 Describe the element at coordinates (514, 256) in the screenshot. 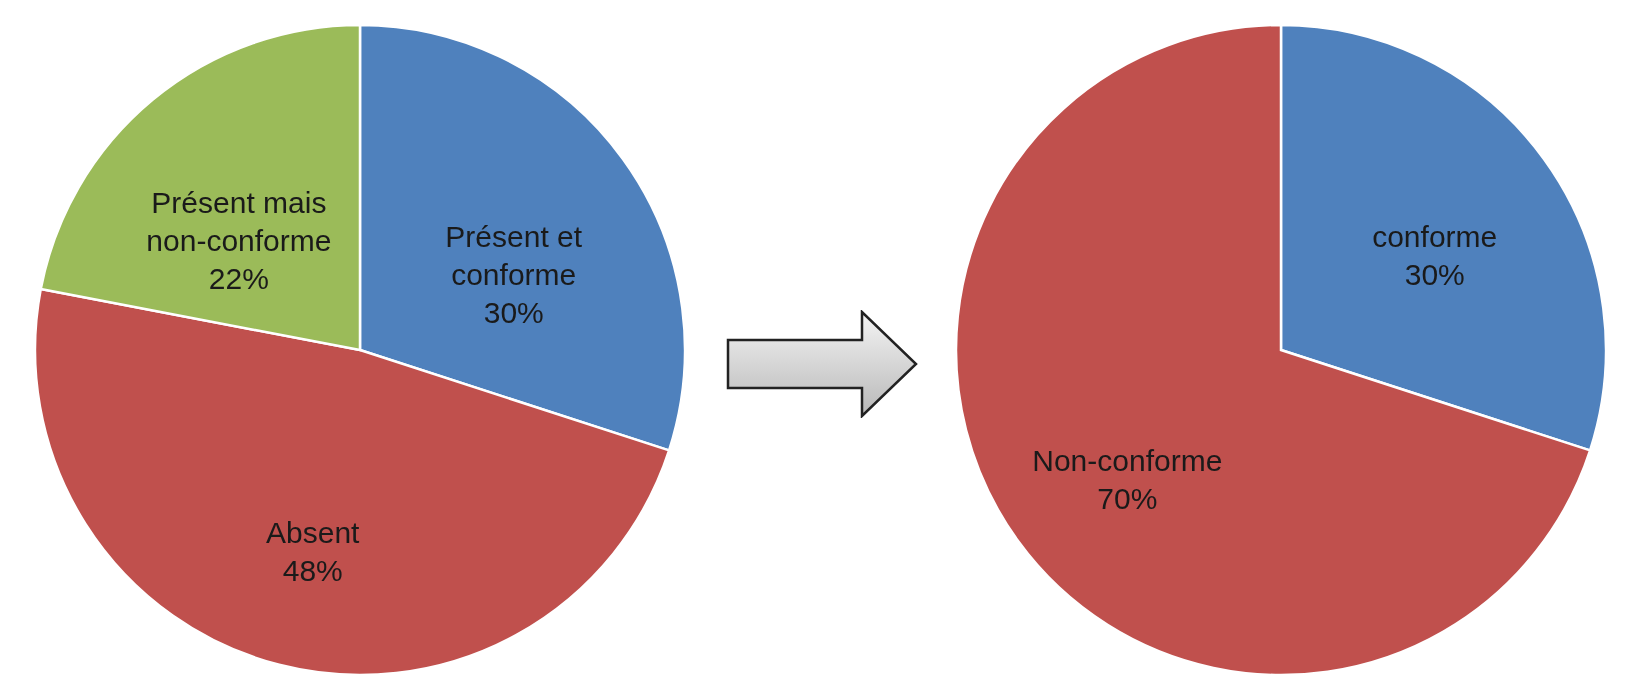

I see `slice-label: Présent et conforme` at that location.